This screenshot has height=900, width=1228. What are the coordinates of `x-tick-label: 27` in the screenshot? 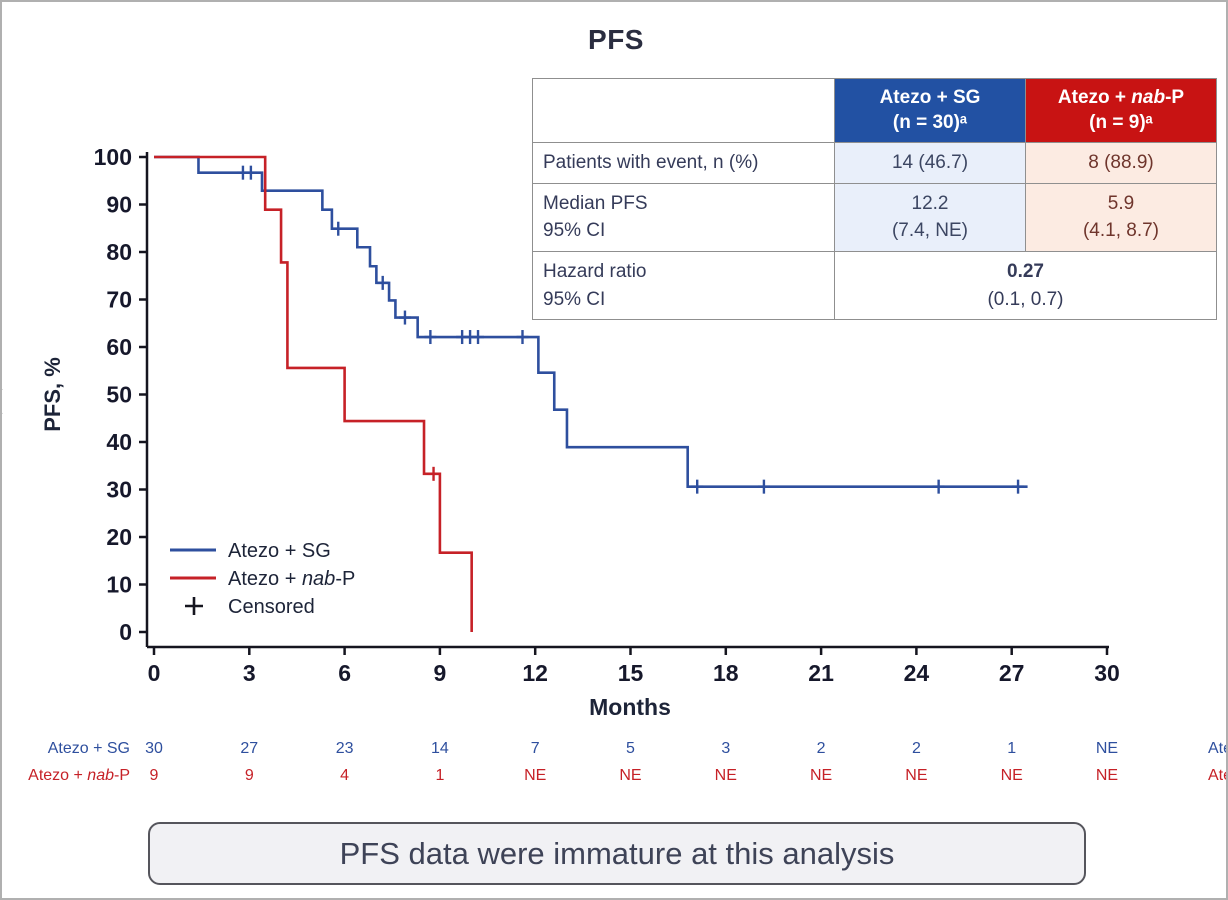 It's located at (1012, 673).